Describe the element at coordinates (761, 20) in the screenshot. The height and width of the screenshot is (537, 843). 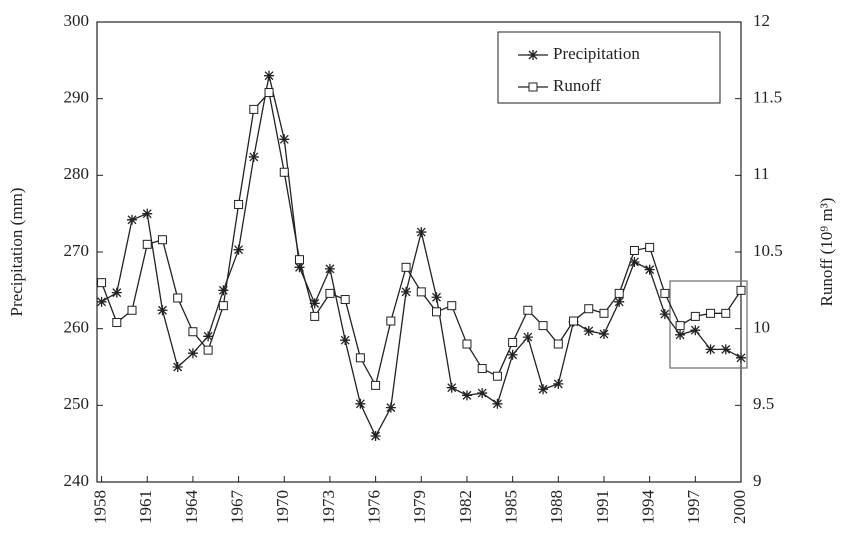
I see `y2-tick-label: 12` at that location.